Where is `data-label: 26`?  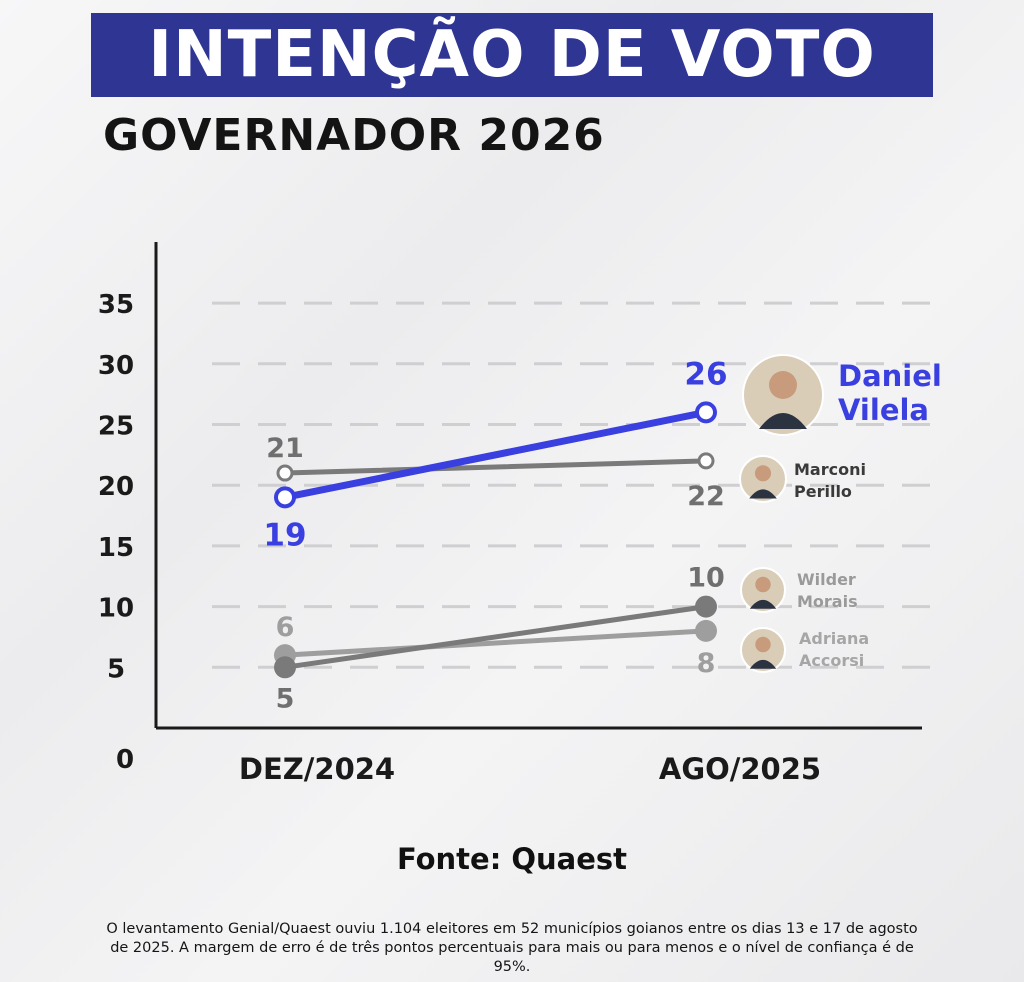
data-label: 26 is located at coordinates (705, 374).